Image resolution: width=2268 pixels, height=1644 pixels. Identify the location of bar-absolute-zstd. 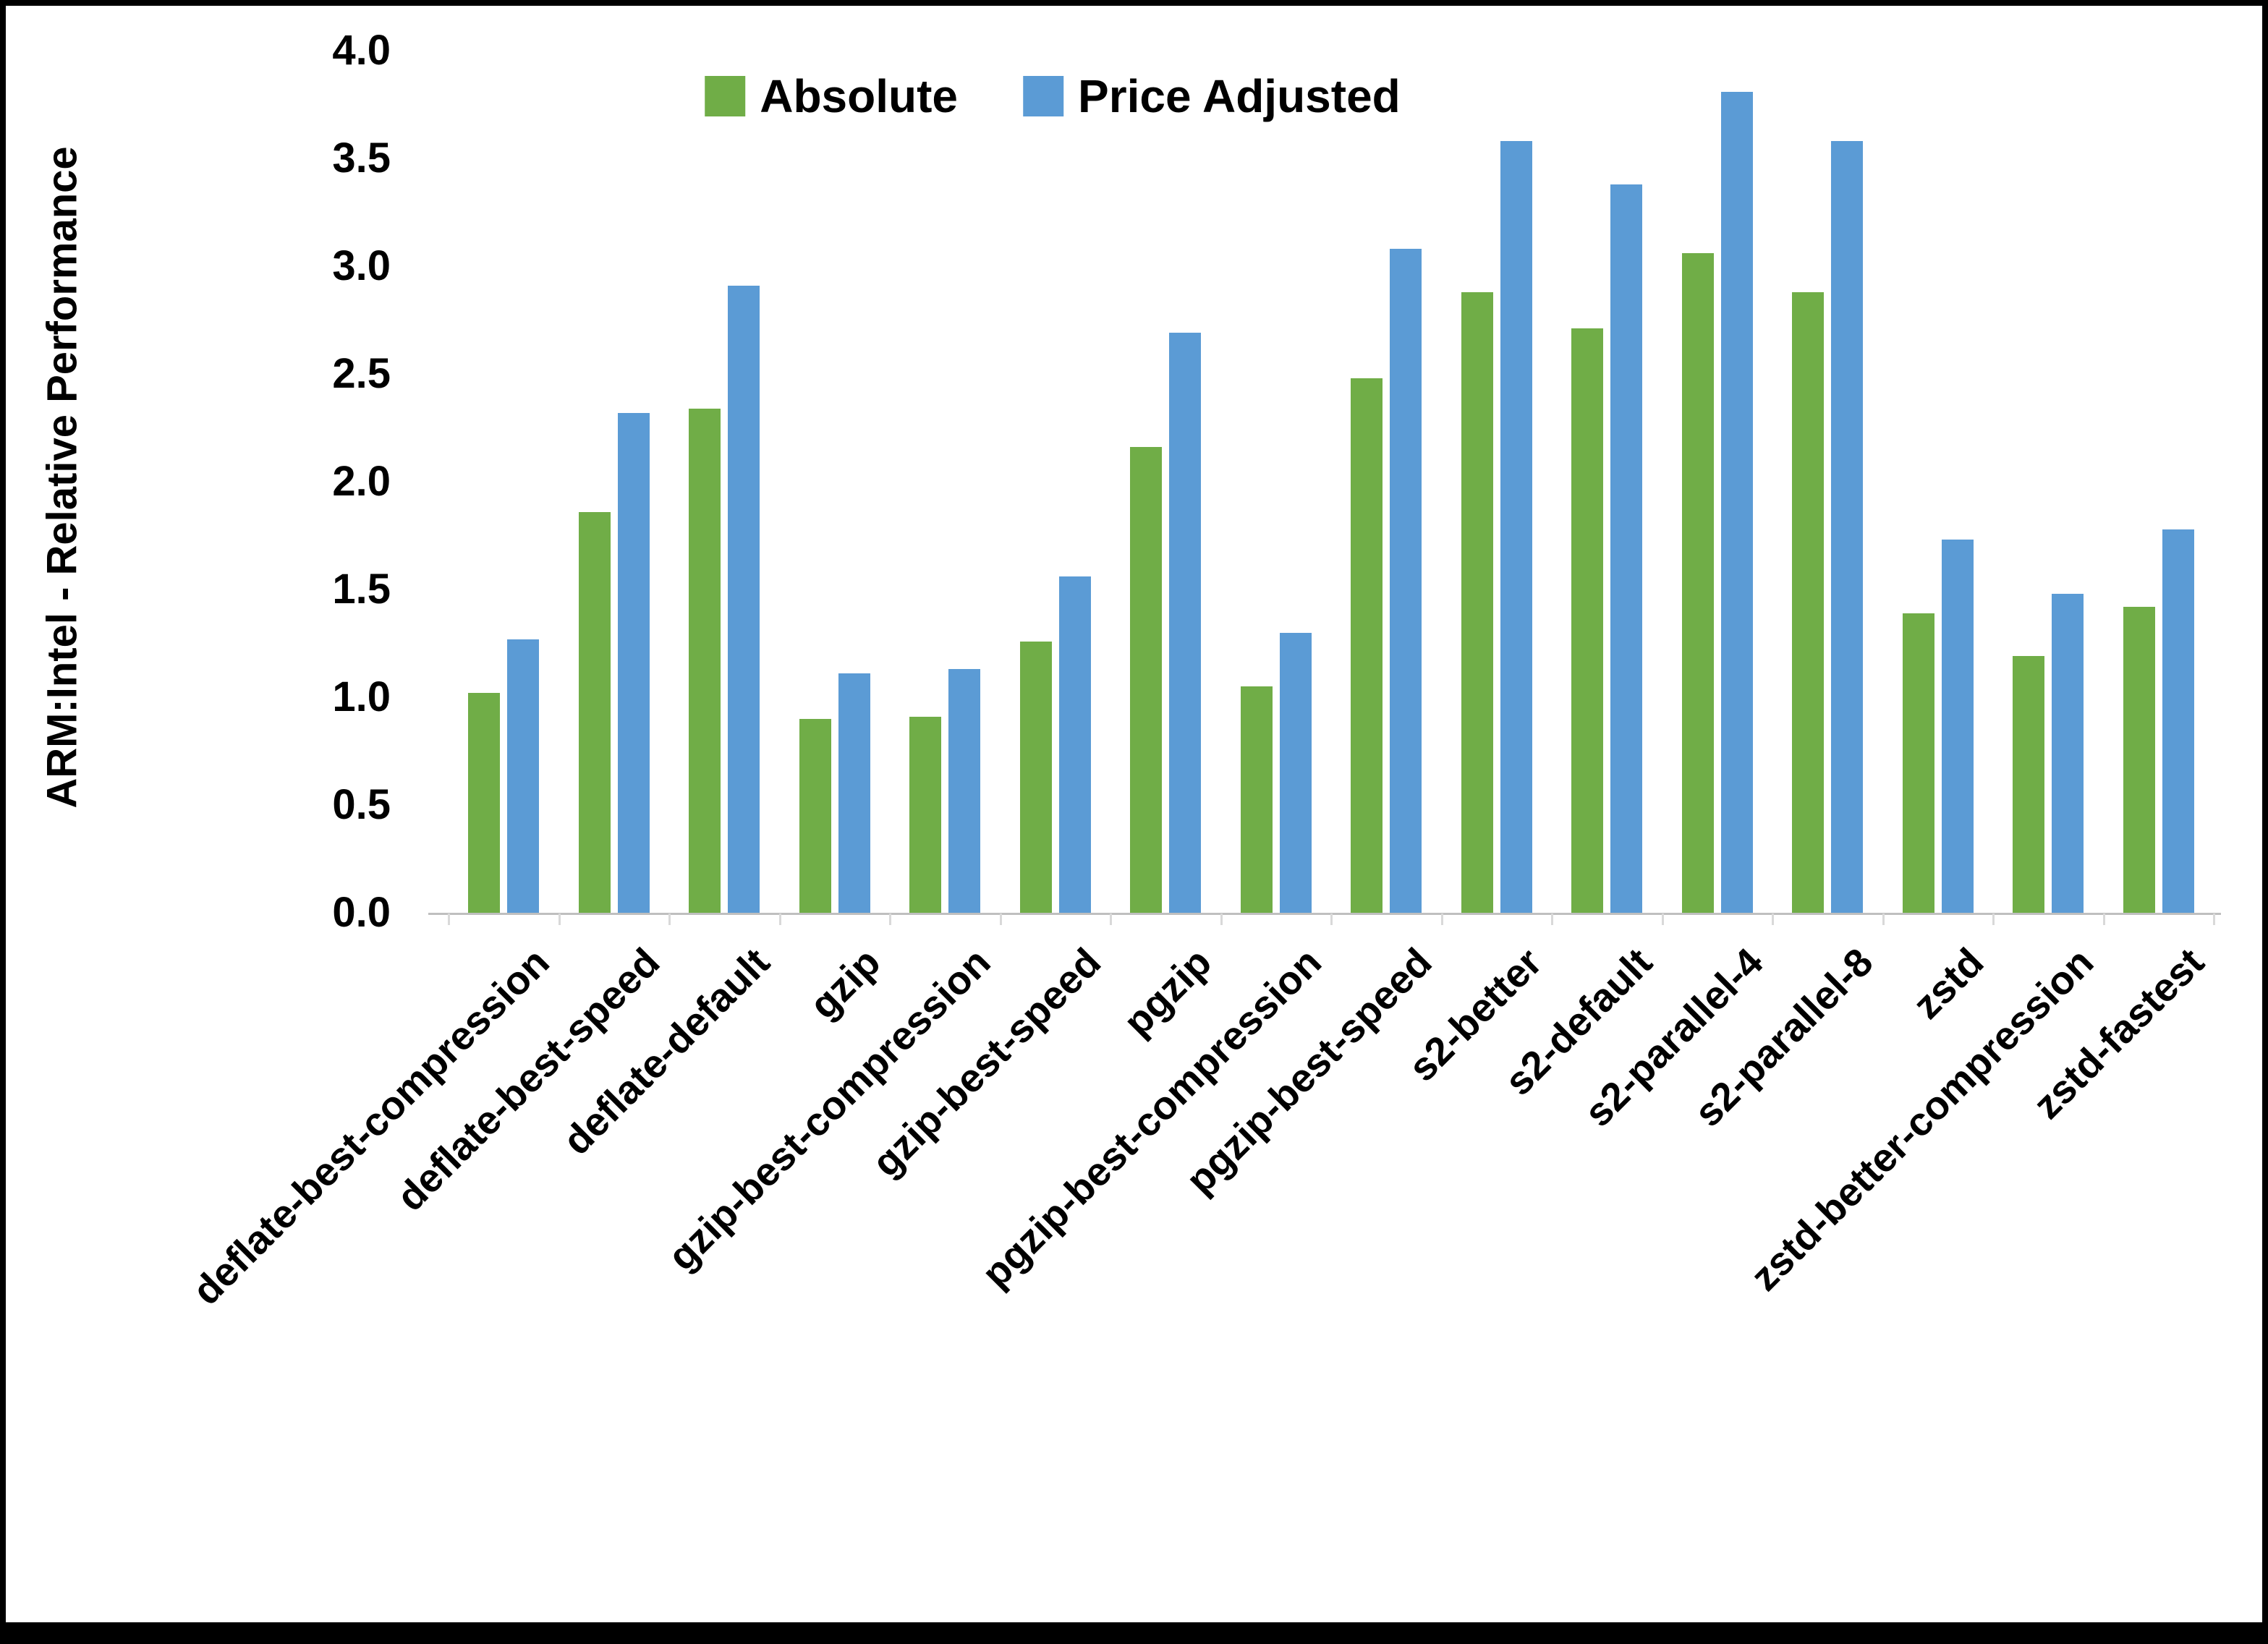
(1918, 763).